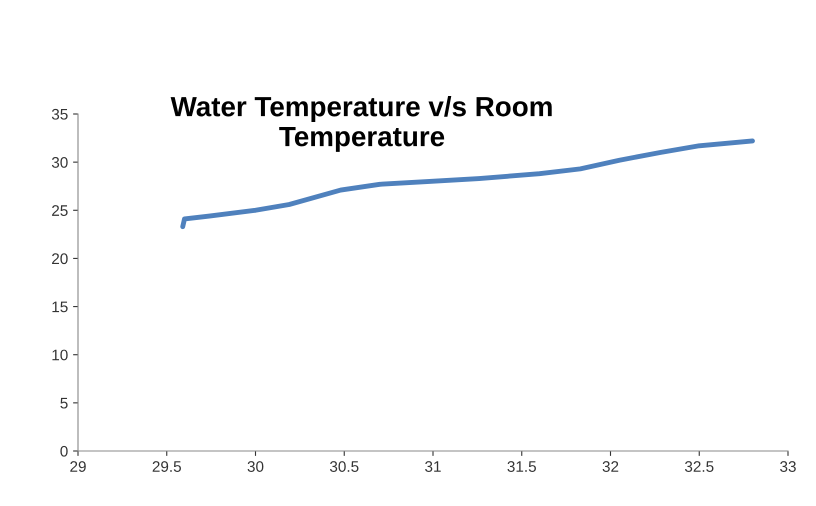 The width and height of the screenshot is (816, 506). What do you see at coordinates (344, 466) in the screenshot?
I see `x-tick-label: 30.5` at bounding box center [344, 466].